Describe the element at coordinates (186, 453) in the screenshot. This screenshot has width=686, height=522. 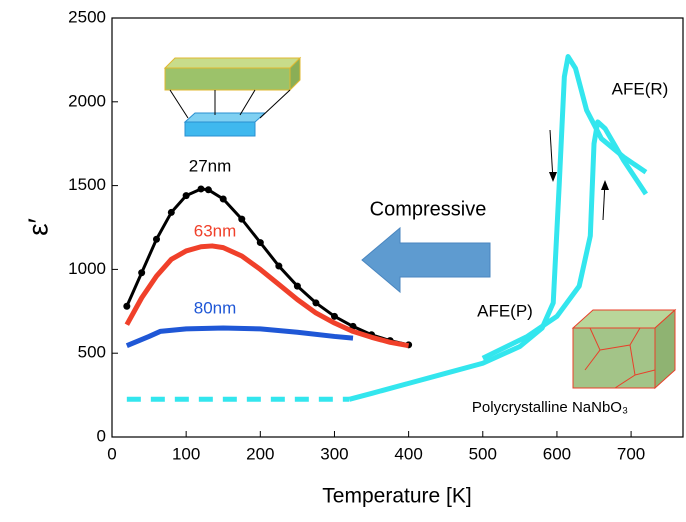
I see `x-tick-label: 100` at that location.